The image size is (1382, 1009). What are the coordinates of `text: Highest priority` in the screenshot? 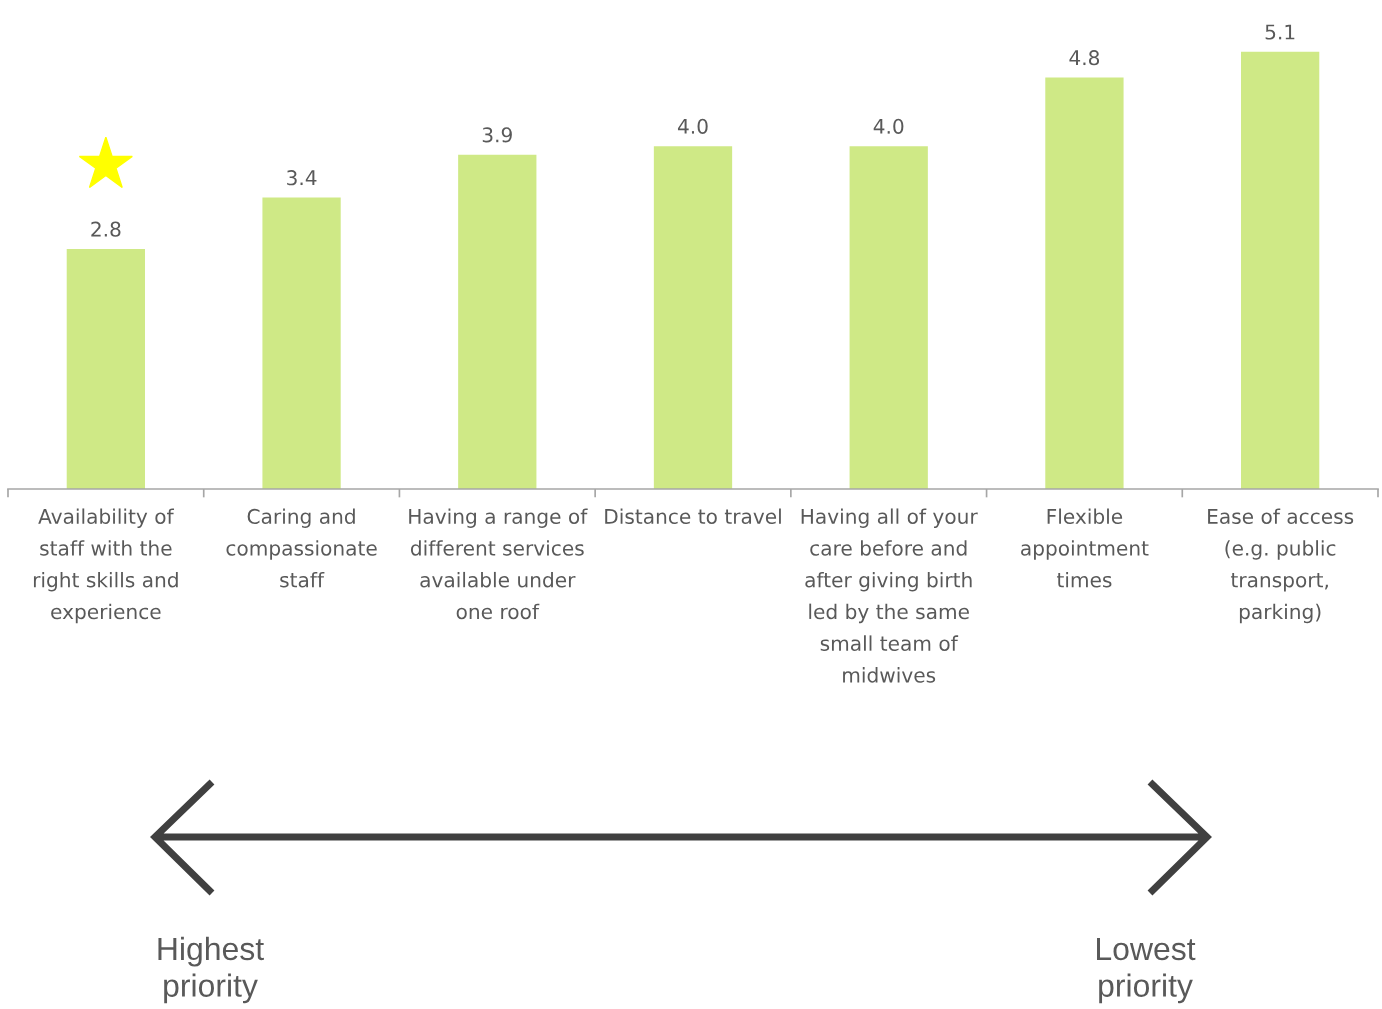 It's located at (211, 970).